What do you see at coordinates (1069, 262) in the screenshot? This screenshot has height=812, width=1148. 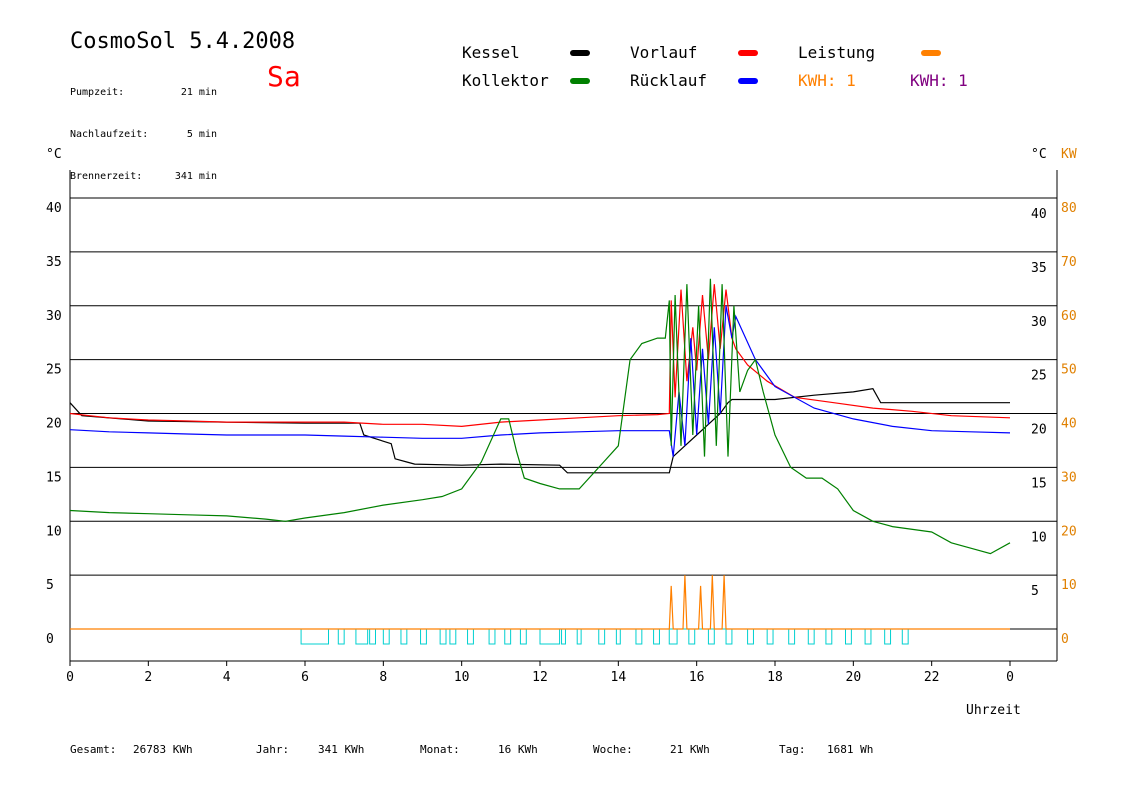 I see `kw-tick-label: 70` at bounding box center [1069, 262].